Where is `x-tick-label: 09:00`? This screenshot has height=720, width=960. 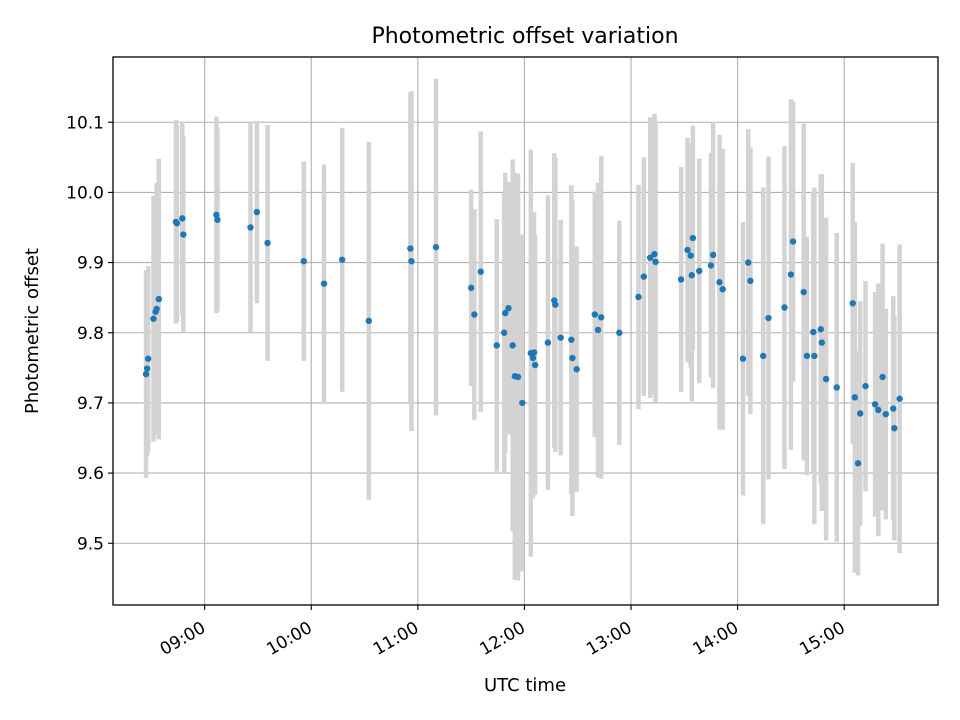 x-tick-label: 09:00 is located at coordinates (183, 639).